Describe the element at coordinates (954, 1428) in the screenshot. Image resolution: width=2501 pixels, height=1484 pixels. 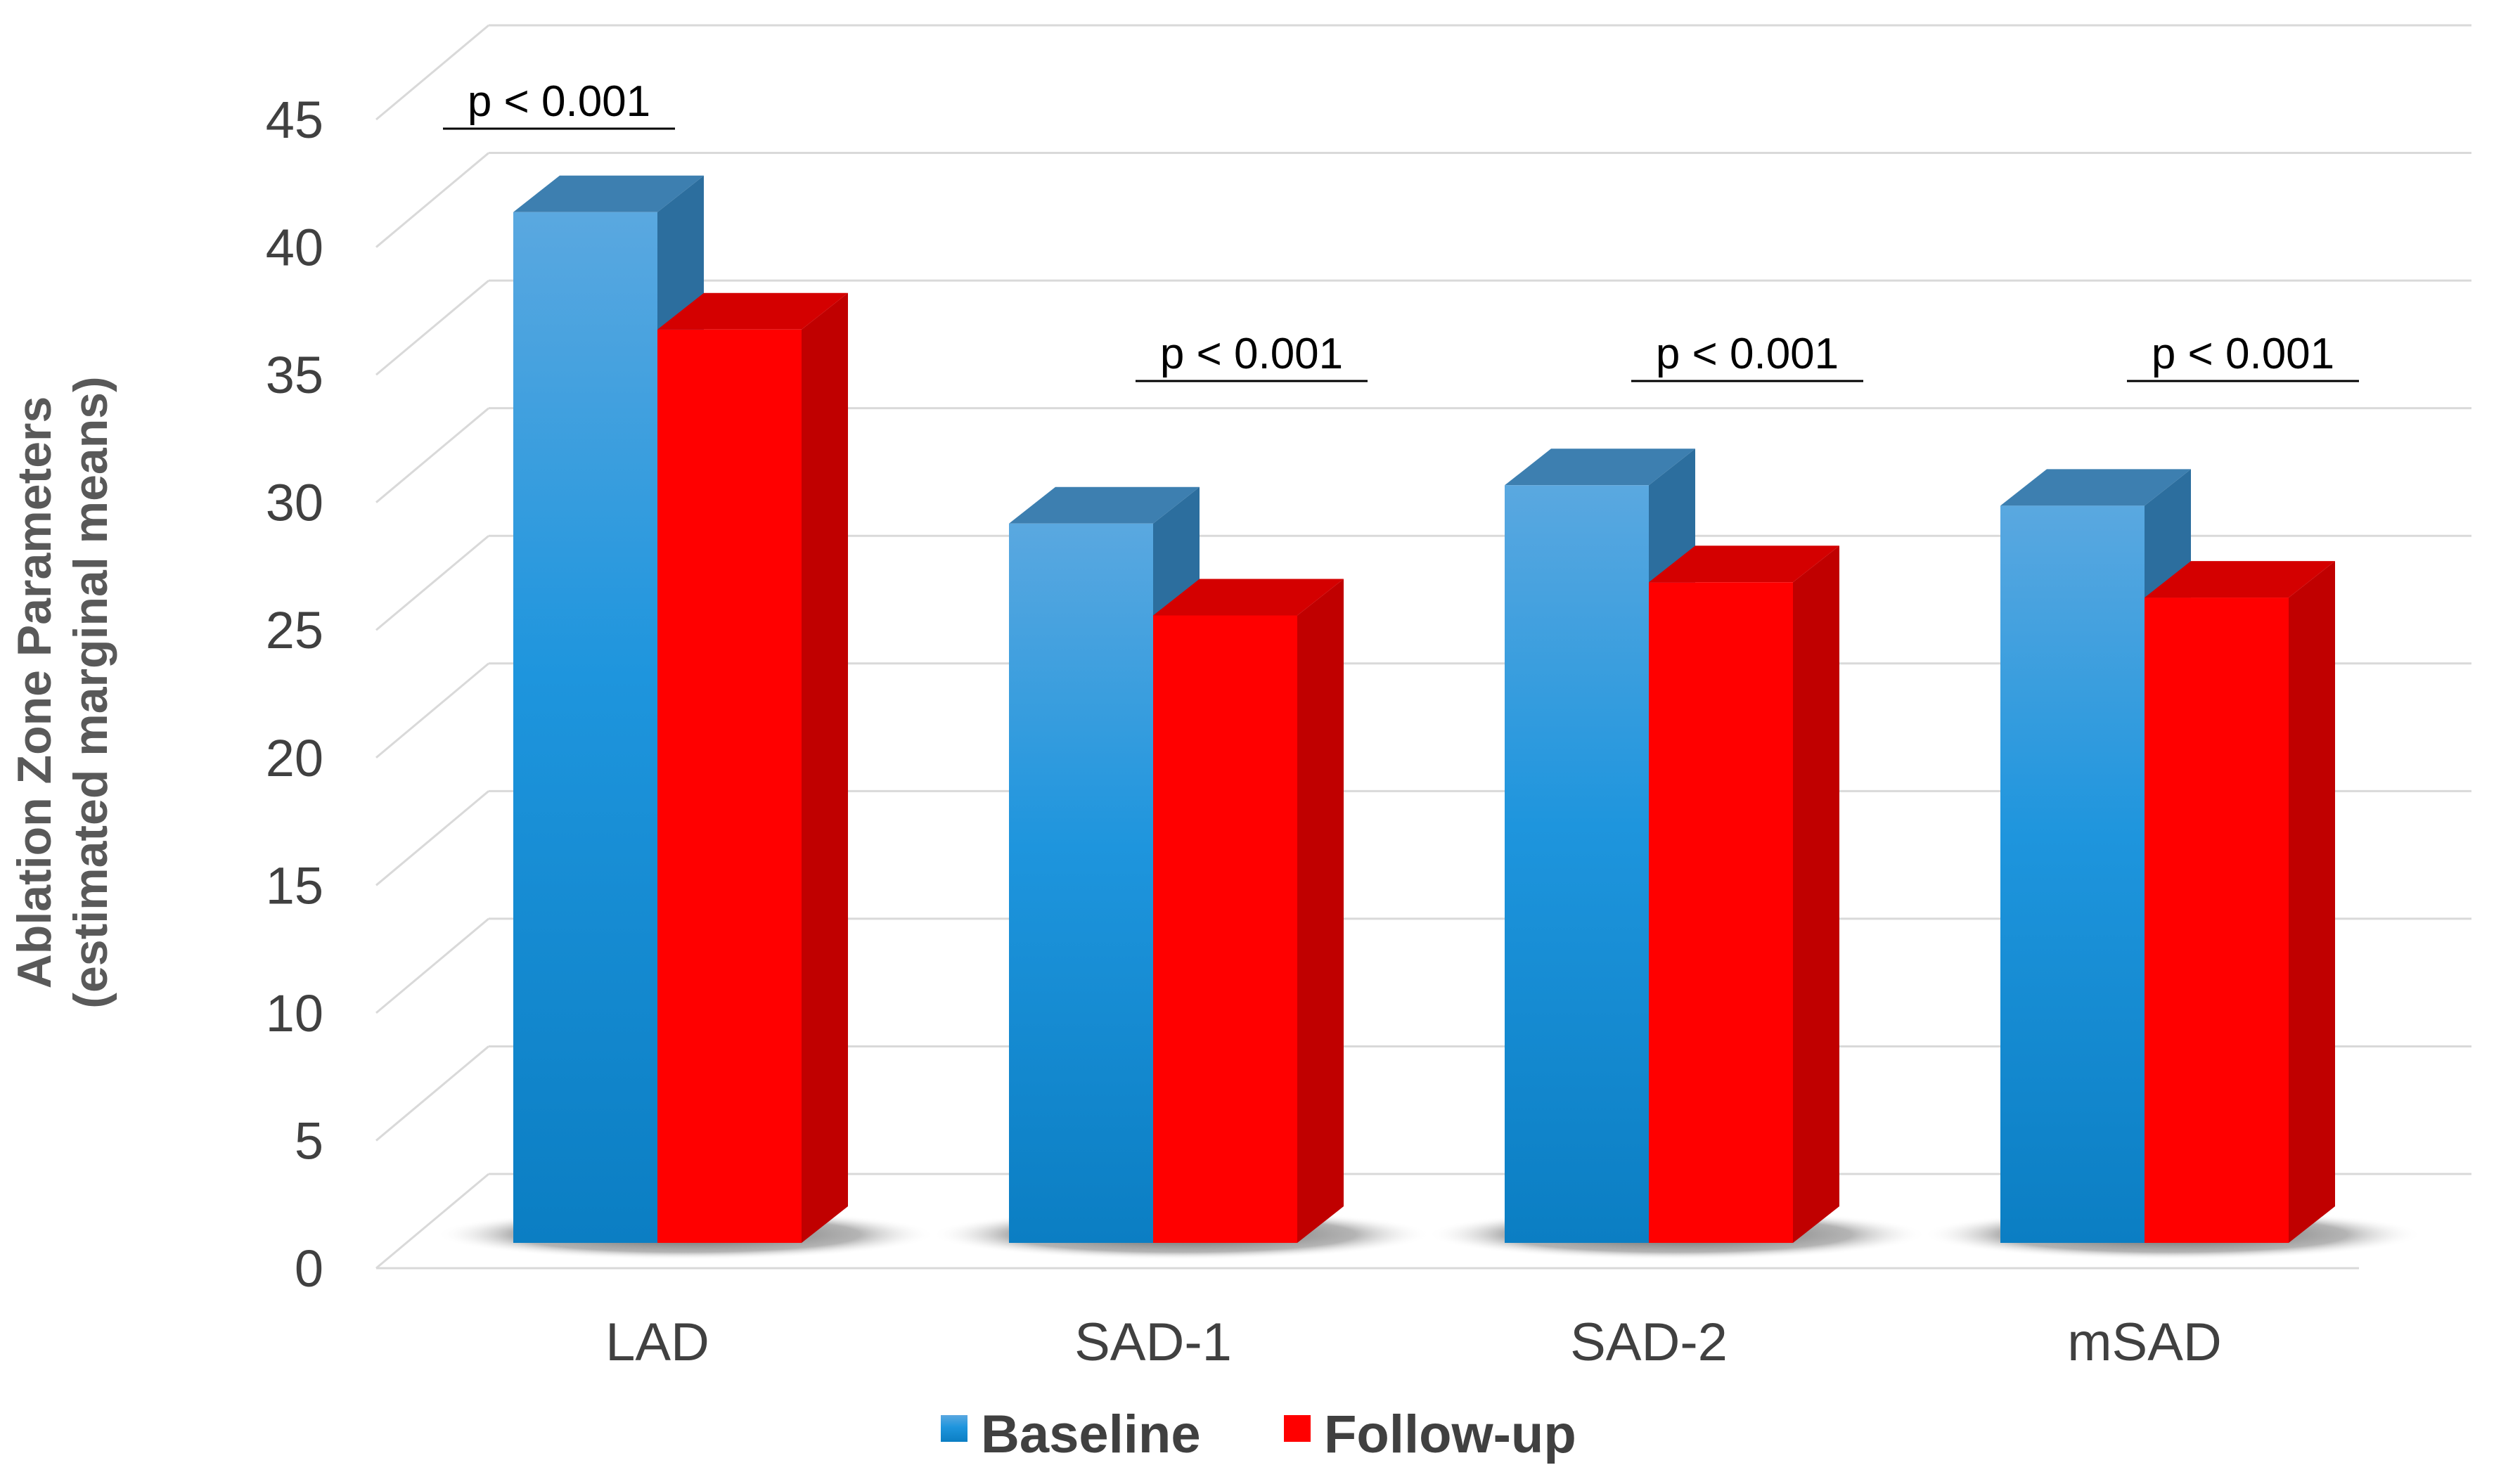
I see `legend-swatch-baseline` at that location.